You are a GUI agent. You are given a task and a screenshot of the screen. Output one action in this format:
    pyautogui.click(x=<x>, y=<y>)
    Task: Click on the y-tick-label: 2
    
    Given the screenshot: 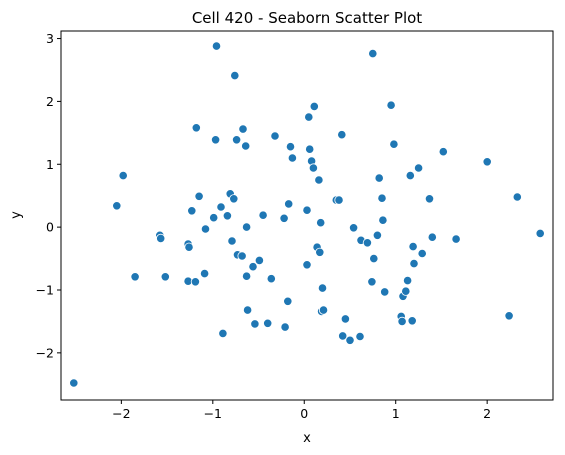 What is the action you would take?
    pyautogui.click(x=50, y=101)
    